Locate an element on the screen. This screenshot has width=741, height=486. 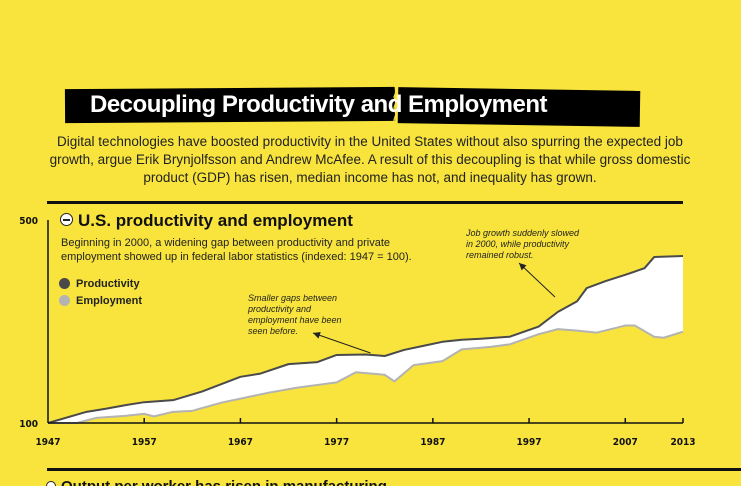
annotation-arrow-1-head is located at coordinates (317, 335).